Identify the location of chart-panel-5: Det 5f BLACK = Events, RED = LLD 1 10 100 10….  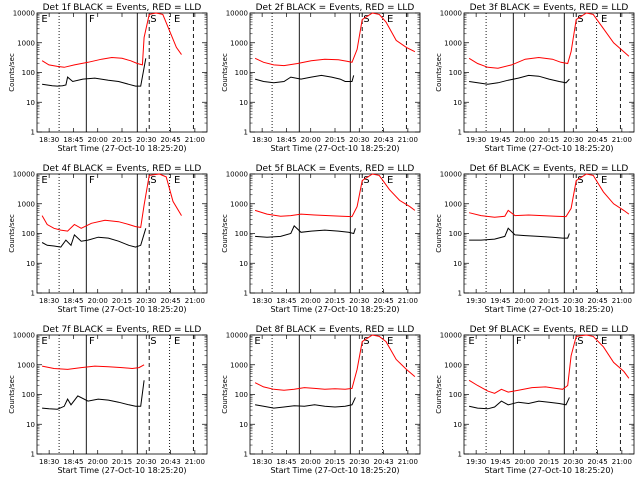
(321, 239).